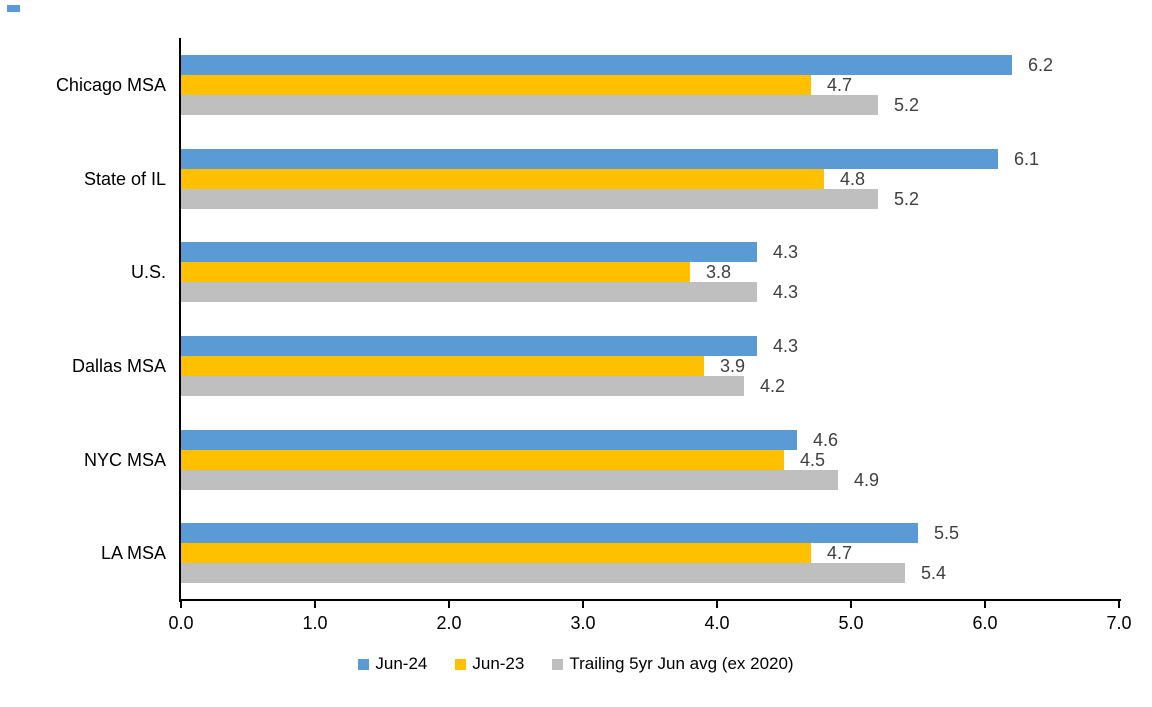 Image resolution: width=1152 pixels, height=707 pixels. What do you see at coordinates (947, 533) in the screenshot?
I see `value-label: 5.5` at bounding box center [947, 533].